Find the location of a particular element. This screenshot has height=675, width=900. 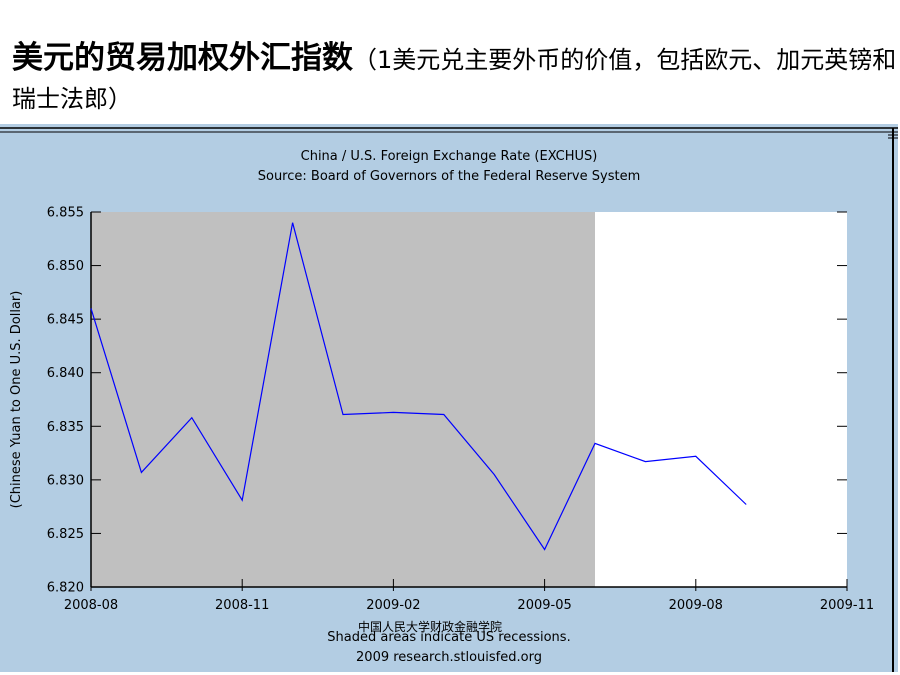

x-tick-label: 2009-05 is located at coordinates (544, 605).